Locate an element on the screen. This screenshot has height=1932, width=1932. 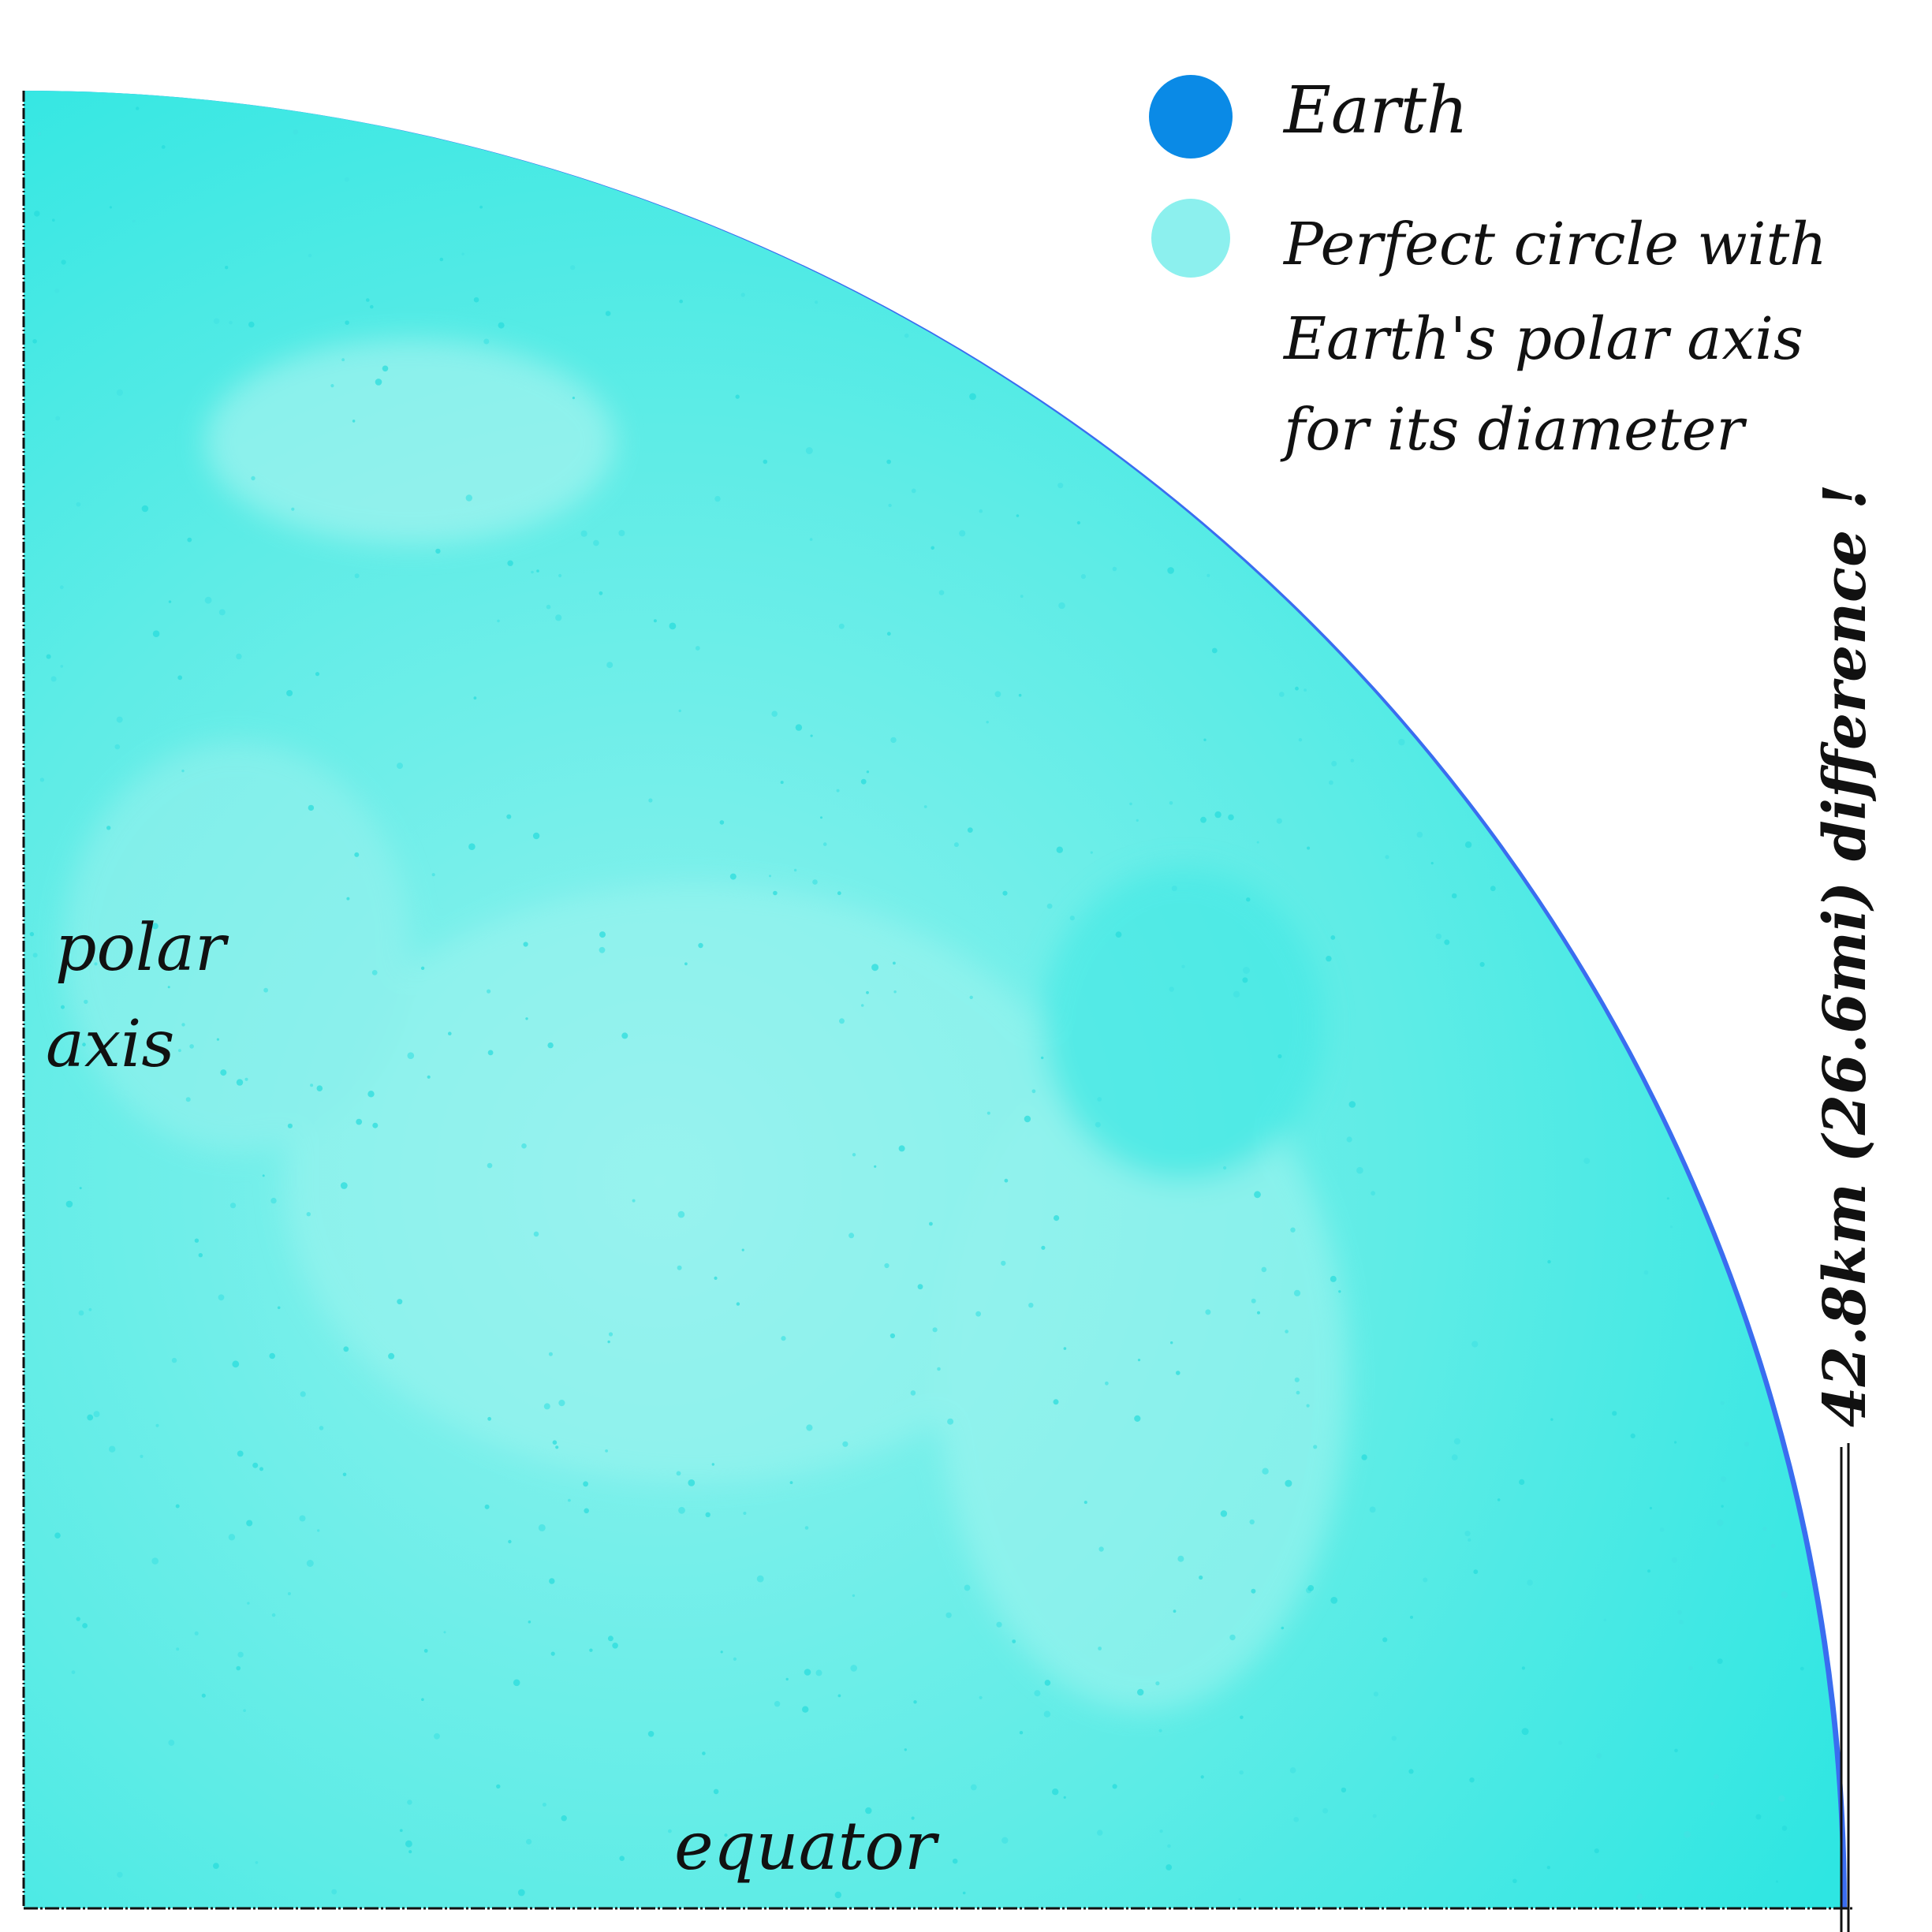
difference-label: 42.8km (26.6mi) difference ! is located at coordinates (1845, 956).